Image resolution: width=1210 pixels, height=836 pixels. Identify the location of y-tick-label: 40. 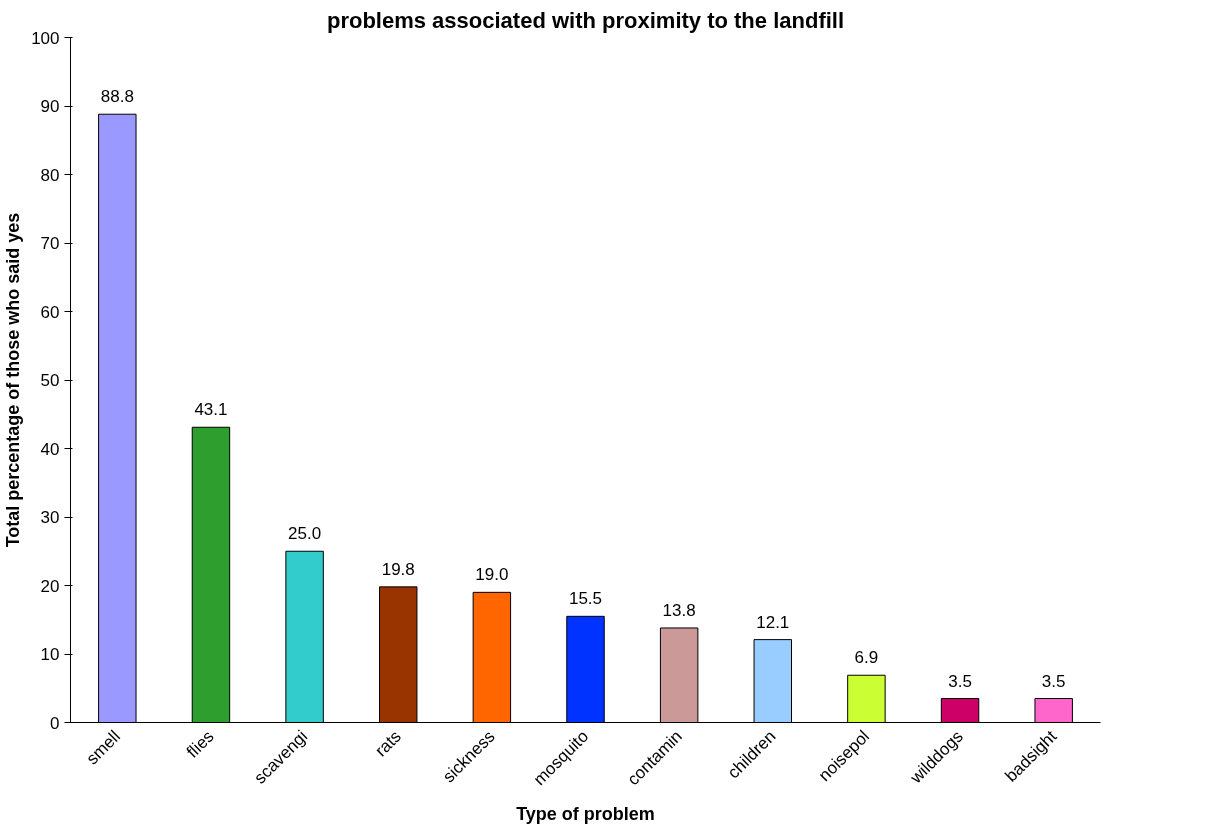
(50, 449).